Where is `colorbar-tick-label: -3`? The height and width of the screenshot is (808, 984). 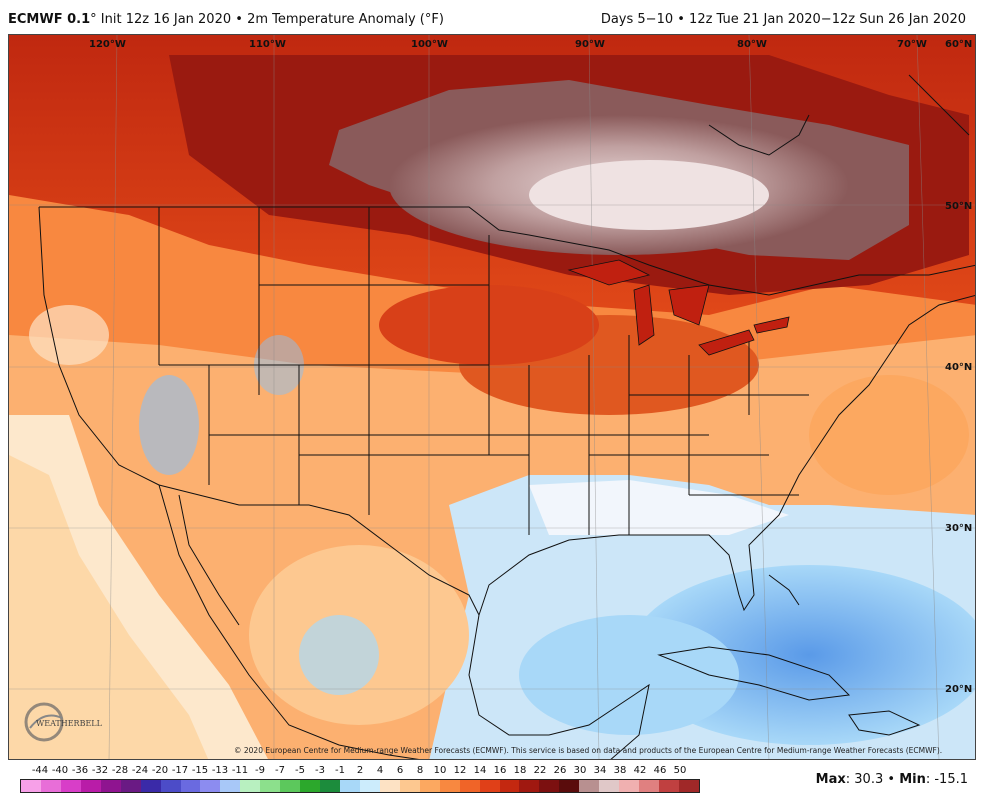 colorbar-tick-label: -3 is located at coordinates (320, 770).